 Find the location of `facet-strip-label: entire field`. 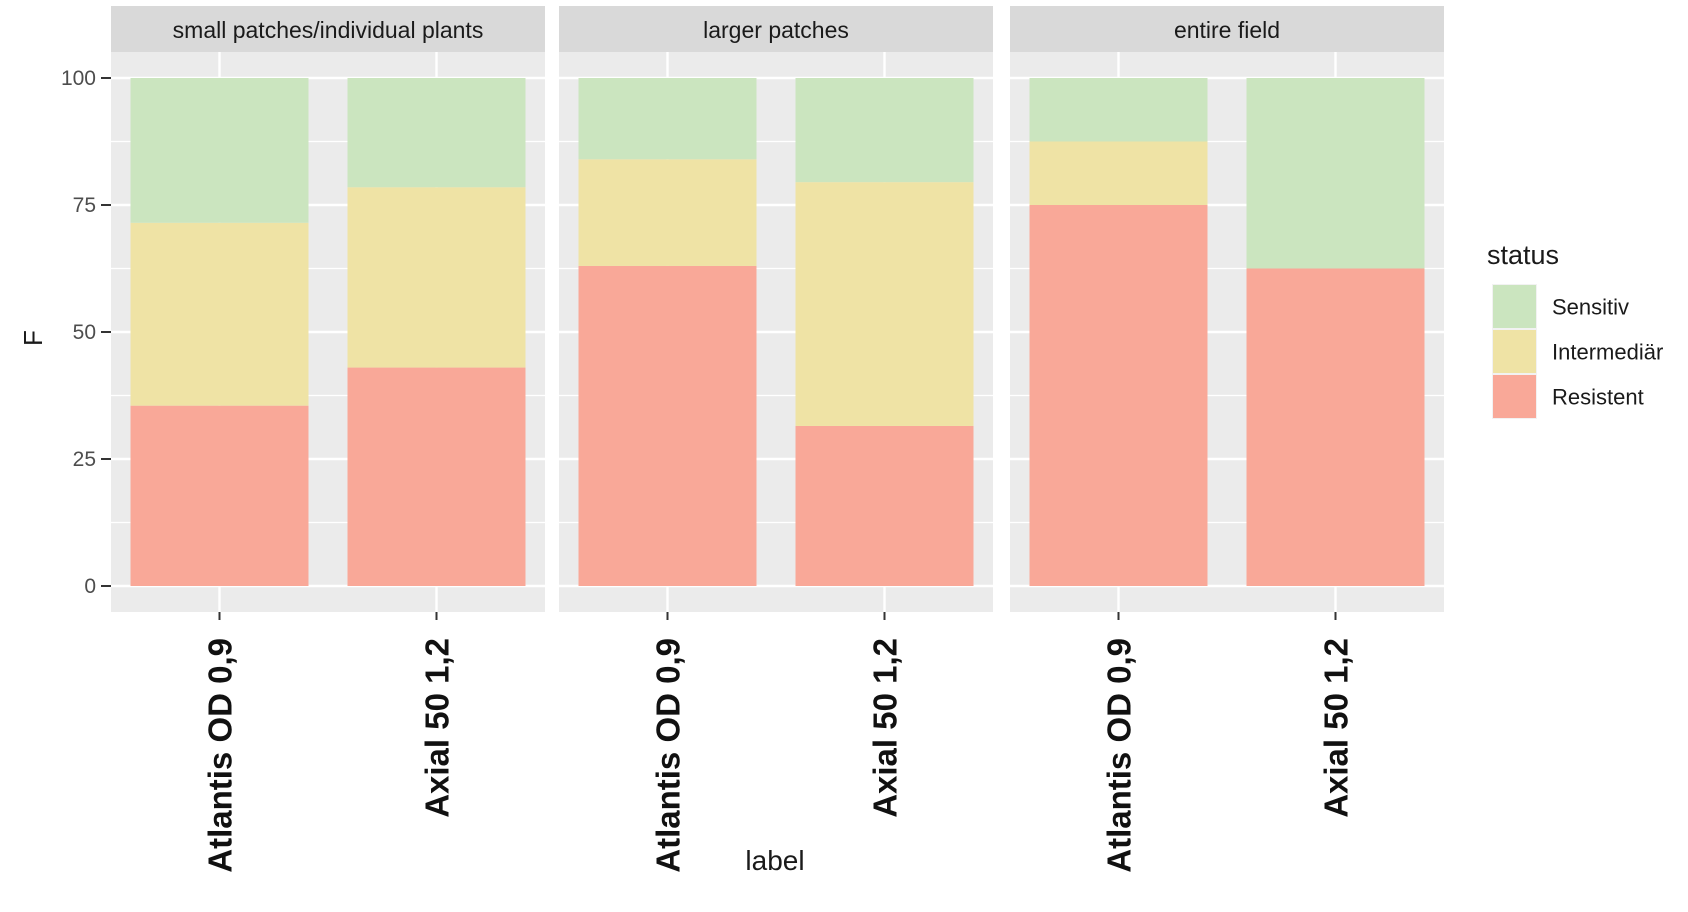

facet-strip-label: entire field is located at coordinates (1227, 30).